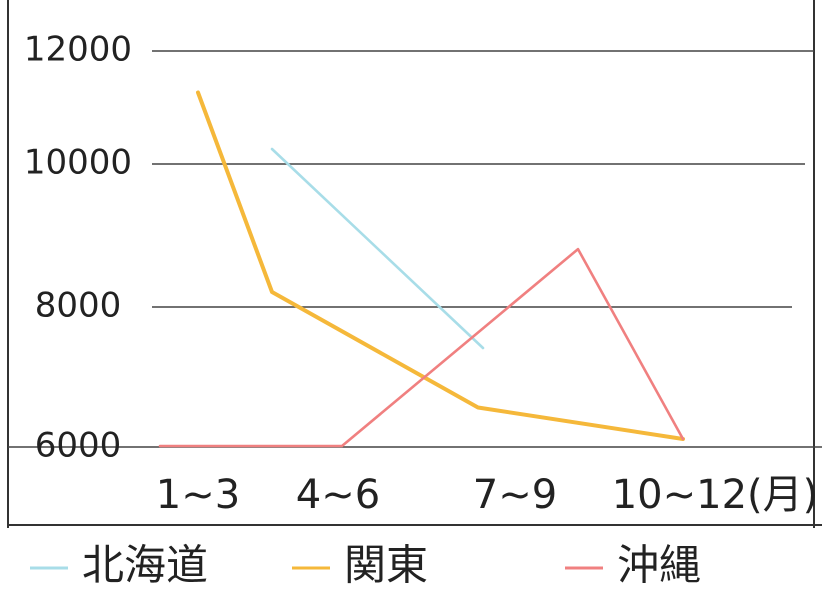 This screenshot has height=598, width=822. Describe the element at coordinates (78, 248) in the screenshot. I see `y-tick-labels: 12000 10000 8000 6000` at that location.